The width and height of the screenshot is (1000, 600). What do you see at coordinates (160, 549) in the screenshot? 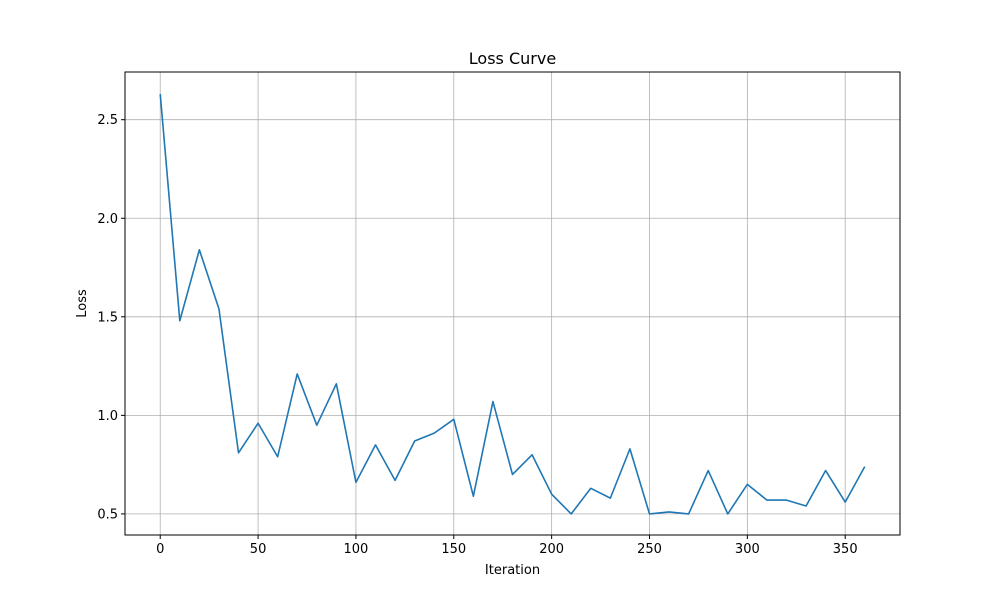
I see `x-tick-label: 0` at bounding box center [160, 549].